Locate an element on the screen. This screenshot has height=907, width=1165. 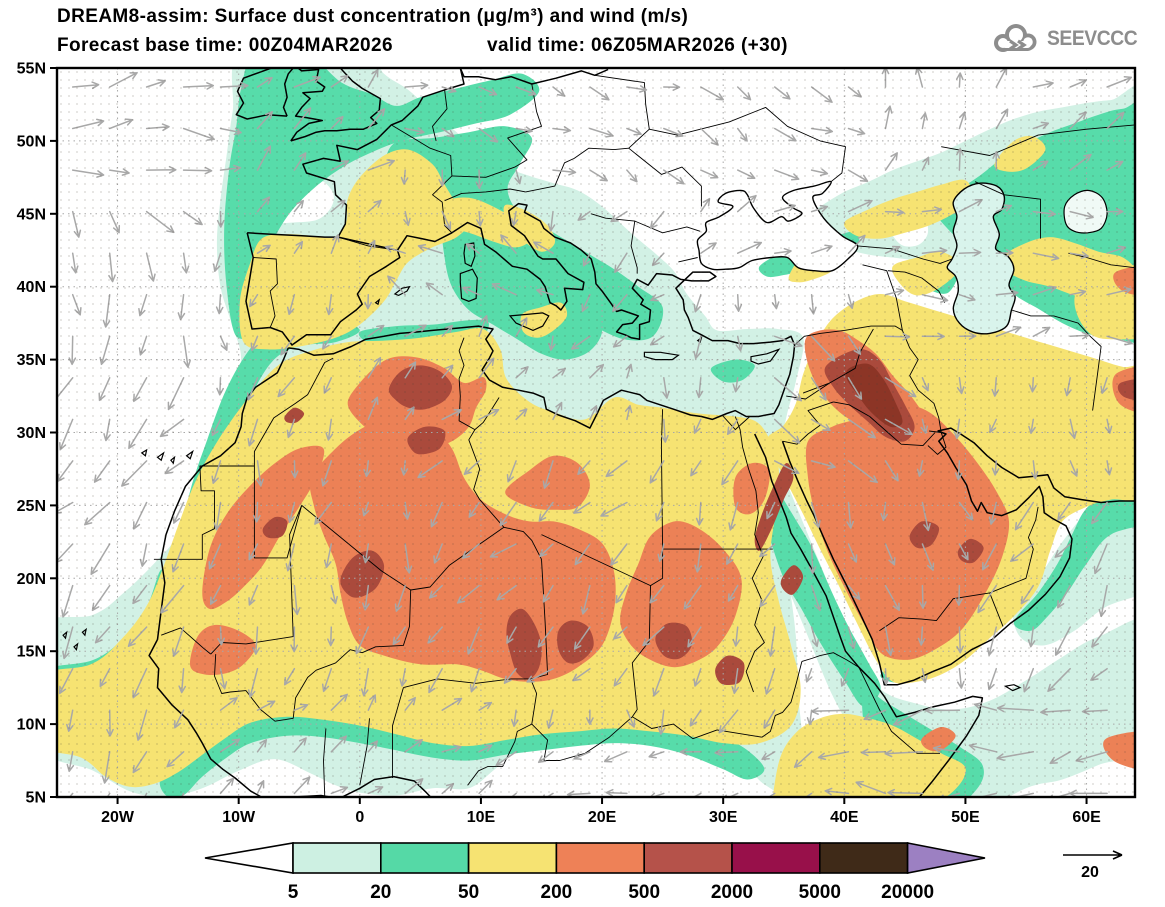
lon-tick-label: 40E is located at coordinates (844, 817).